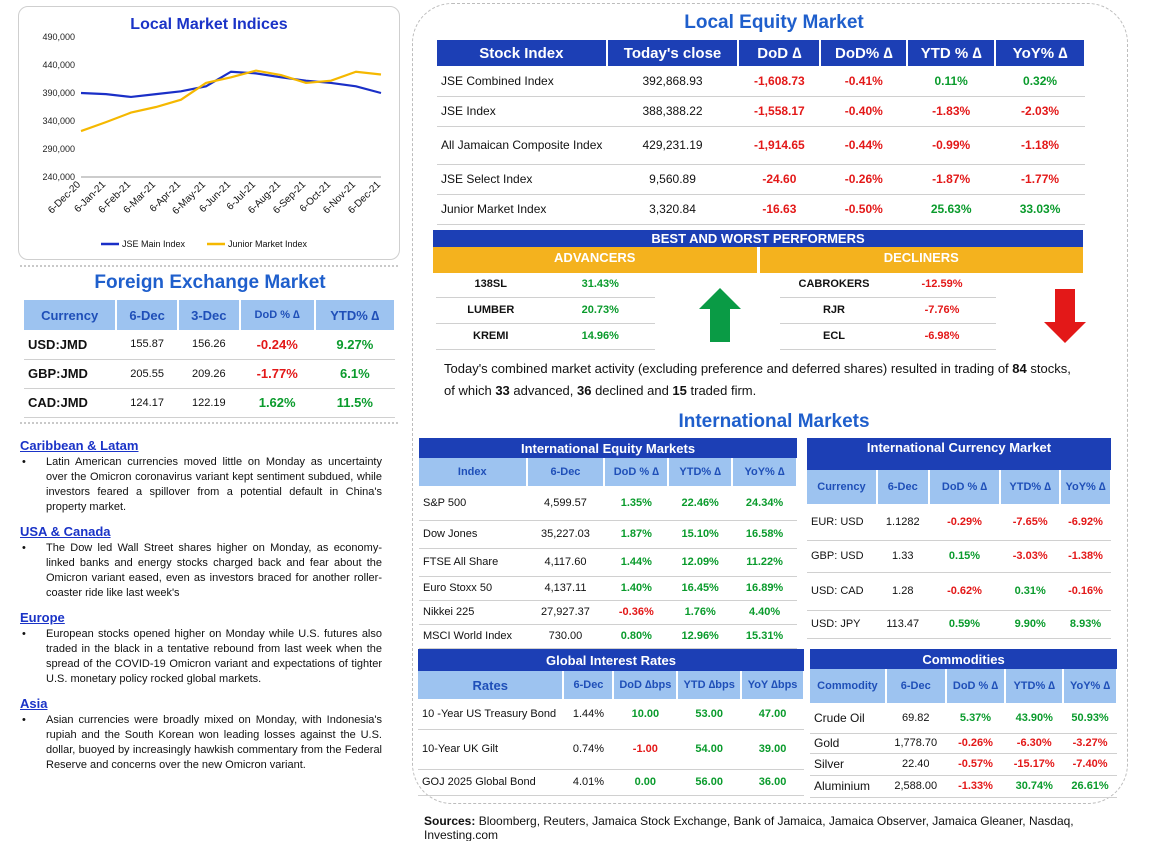 The height and width of the screenshot is (841, 1153). What do you see at coordinates (646, 685) in the screenshot?
I see `ir-header: DoD ∆bps` at bounding box center [646, 685].